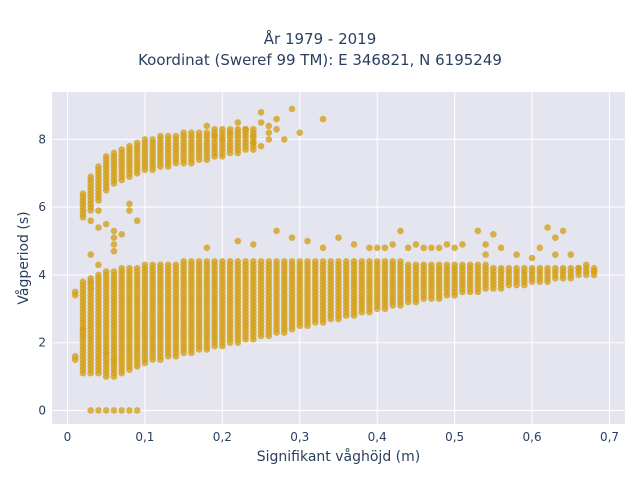 The height and width of the screenshot is (480, 640). I want to click on x-tick-label: 0, so click(68, 437).